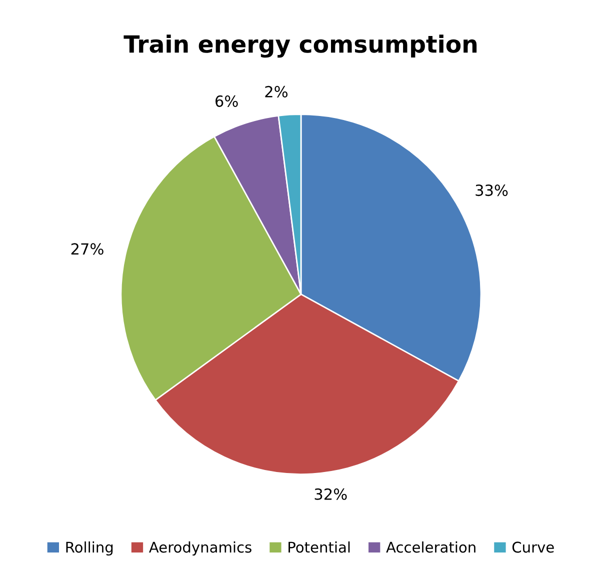 The width and height of the screenshot is (602, 577). What do you see at coordinates (227, 101) in the screenshot?
I see `data-label: 6%` at bounding box center [227, 101].